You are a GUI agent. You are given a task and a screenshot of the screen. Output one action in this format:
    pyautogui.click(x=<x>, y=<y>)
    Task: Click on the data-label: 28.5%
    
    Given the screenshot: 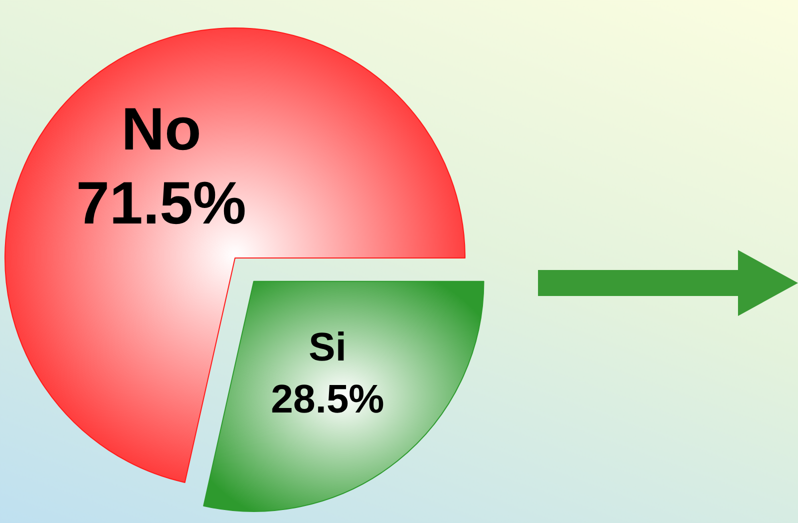 What is the action you would take?
    pyautogui.click(x=327, y=400)
    